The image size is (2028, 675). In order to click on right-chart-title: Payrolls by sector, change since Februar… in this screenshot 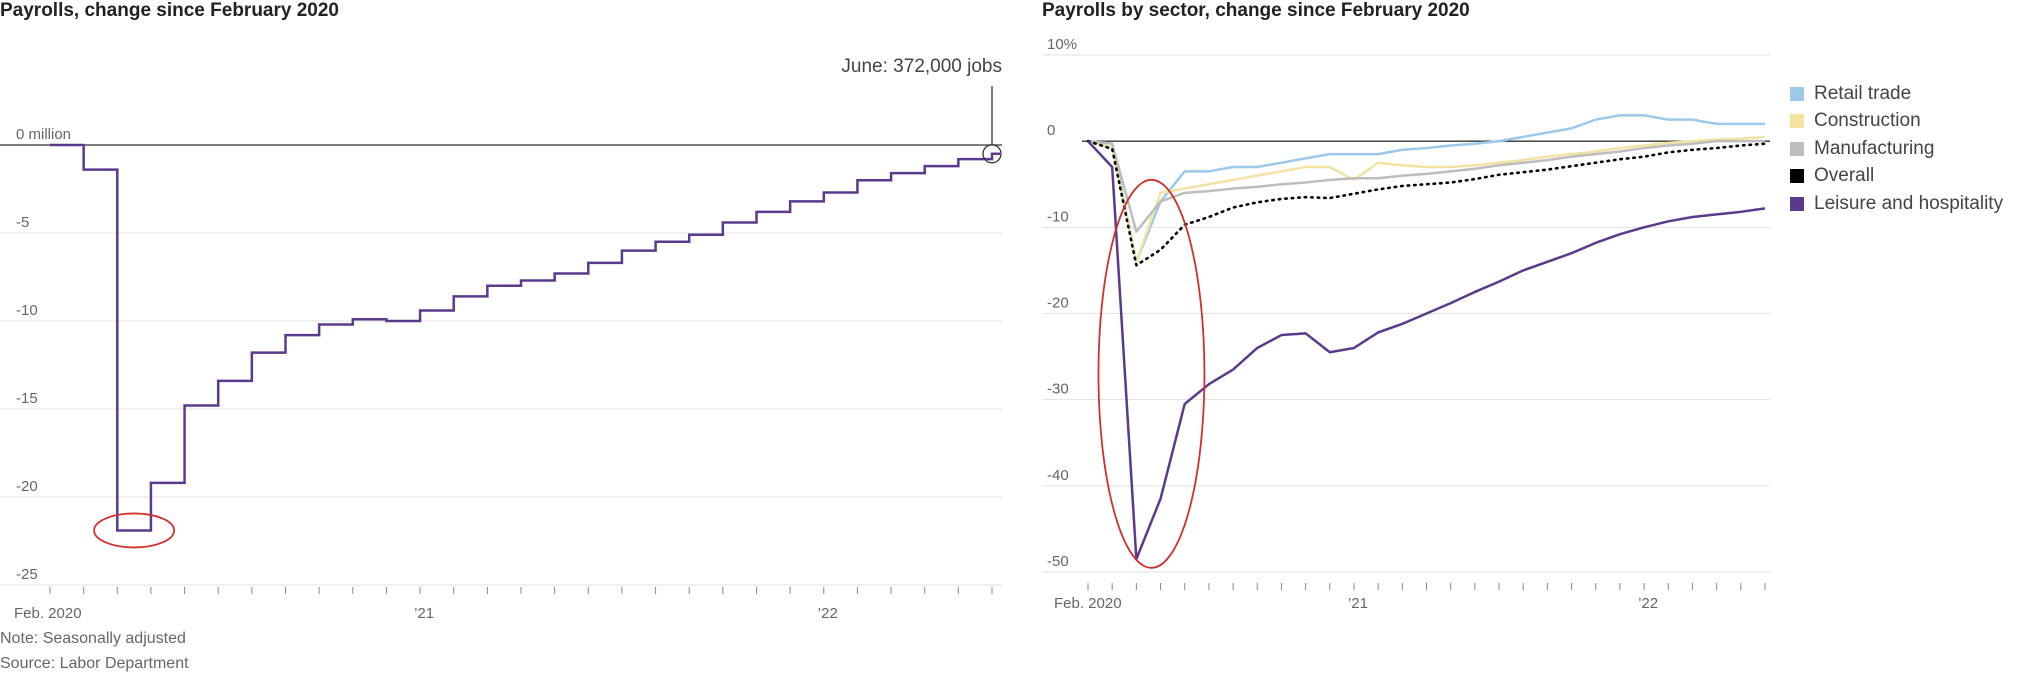, I will do `click(1256, 10)`.